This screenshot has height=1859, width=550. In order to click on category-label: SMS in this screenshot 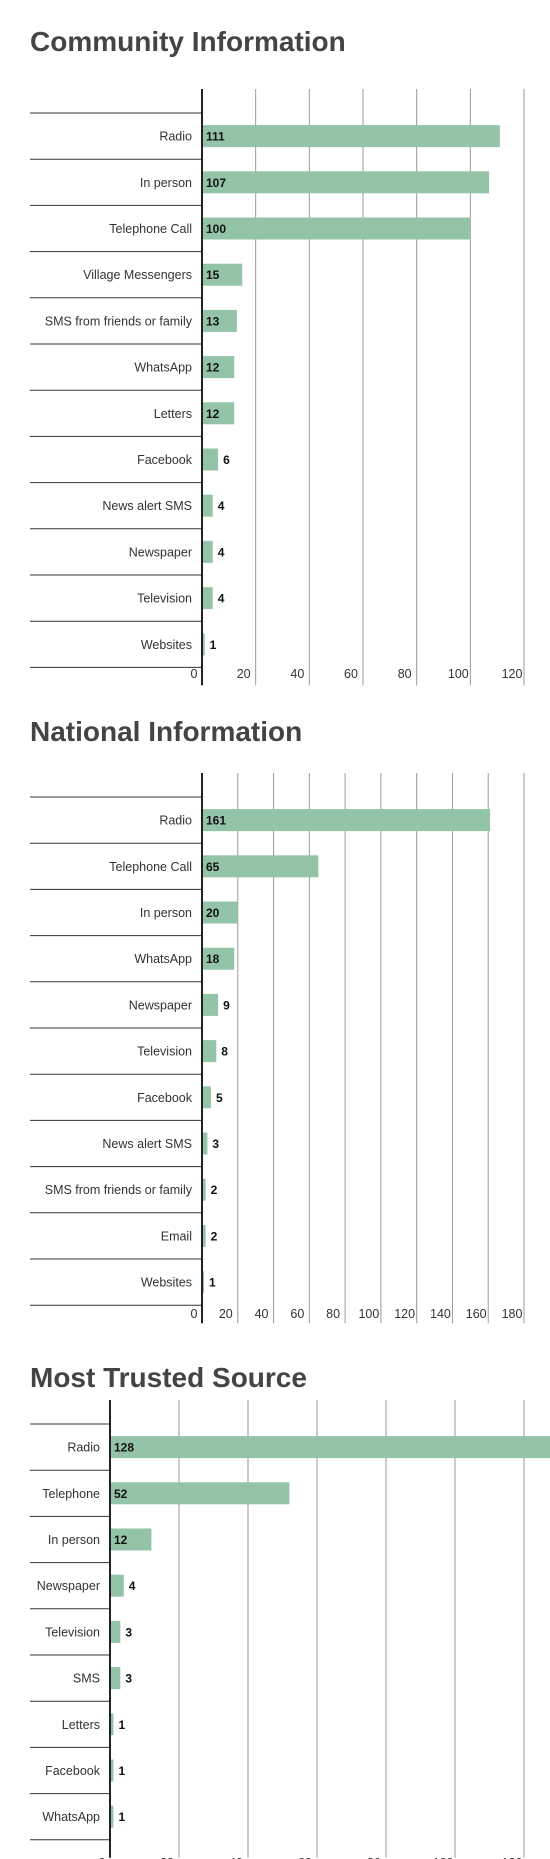, I will do `click(86, 1679)`.